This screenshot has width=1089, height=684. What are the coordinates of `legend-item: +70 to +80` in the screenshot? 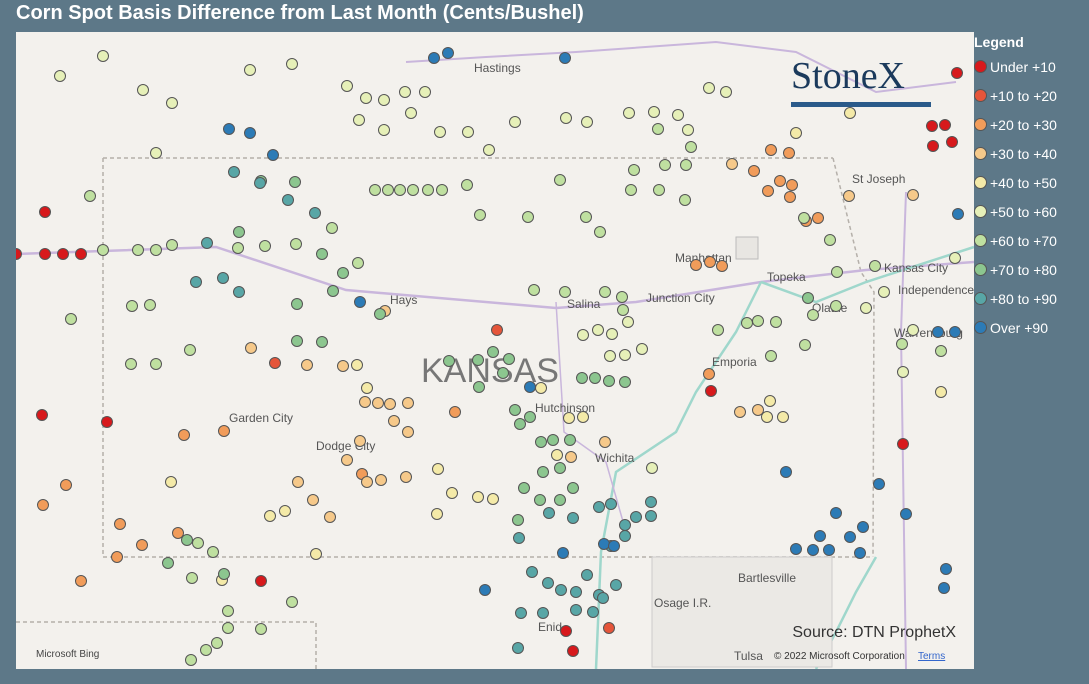 It's located at (1015, 269).